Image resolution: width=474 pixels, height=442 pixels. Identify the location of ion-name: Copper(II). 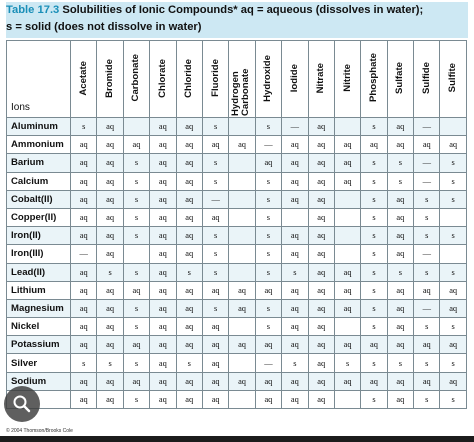
(38, 217).